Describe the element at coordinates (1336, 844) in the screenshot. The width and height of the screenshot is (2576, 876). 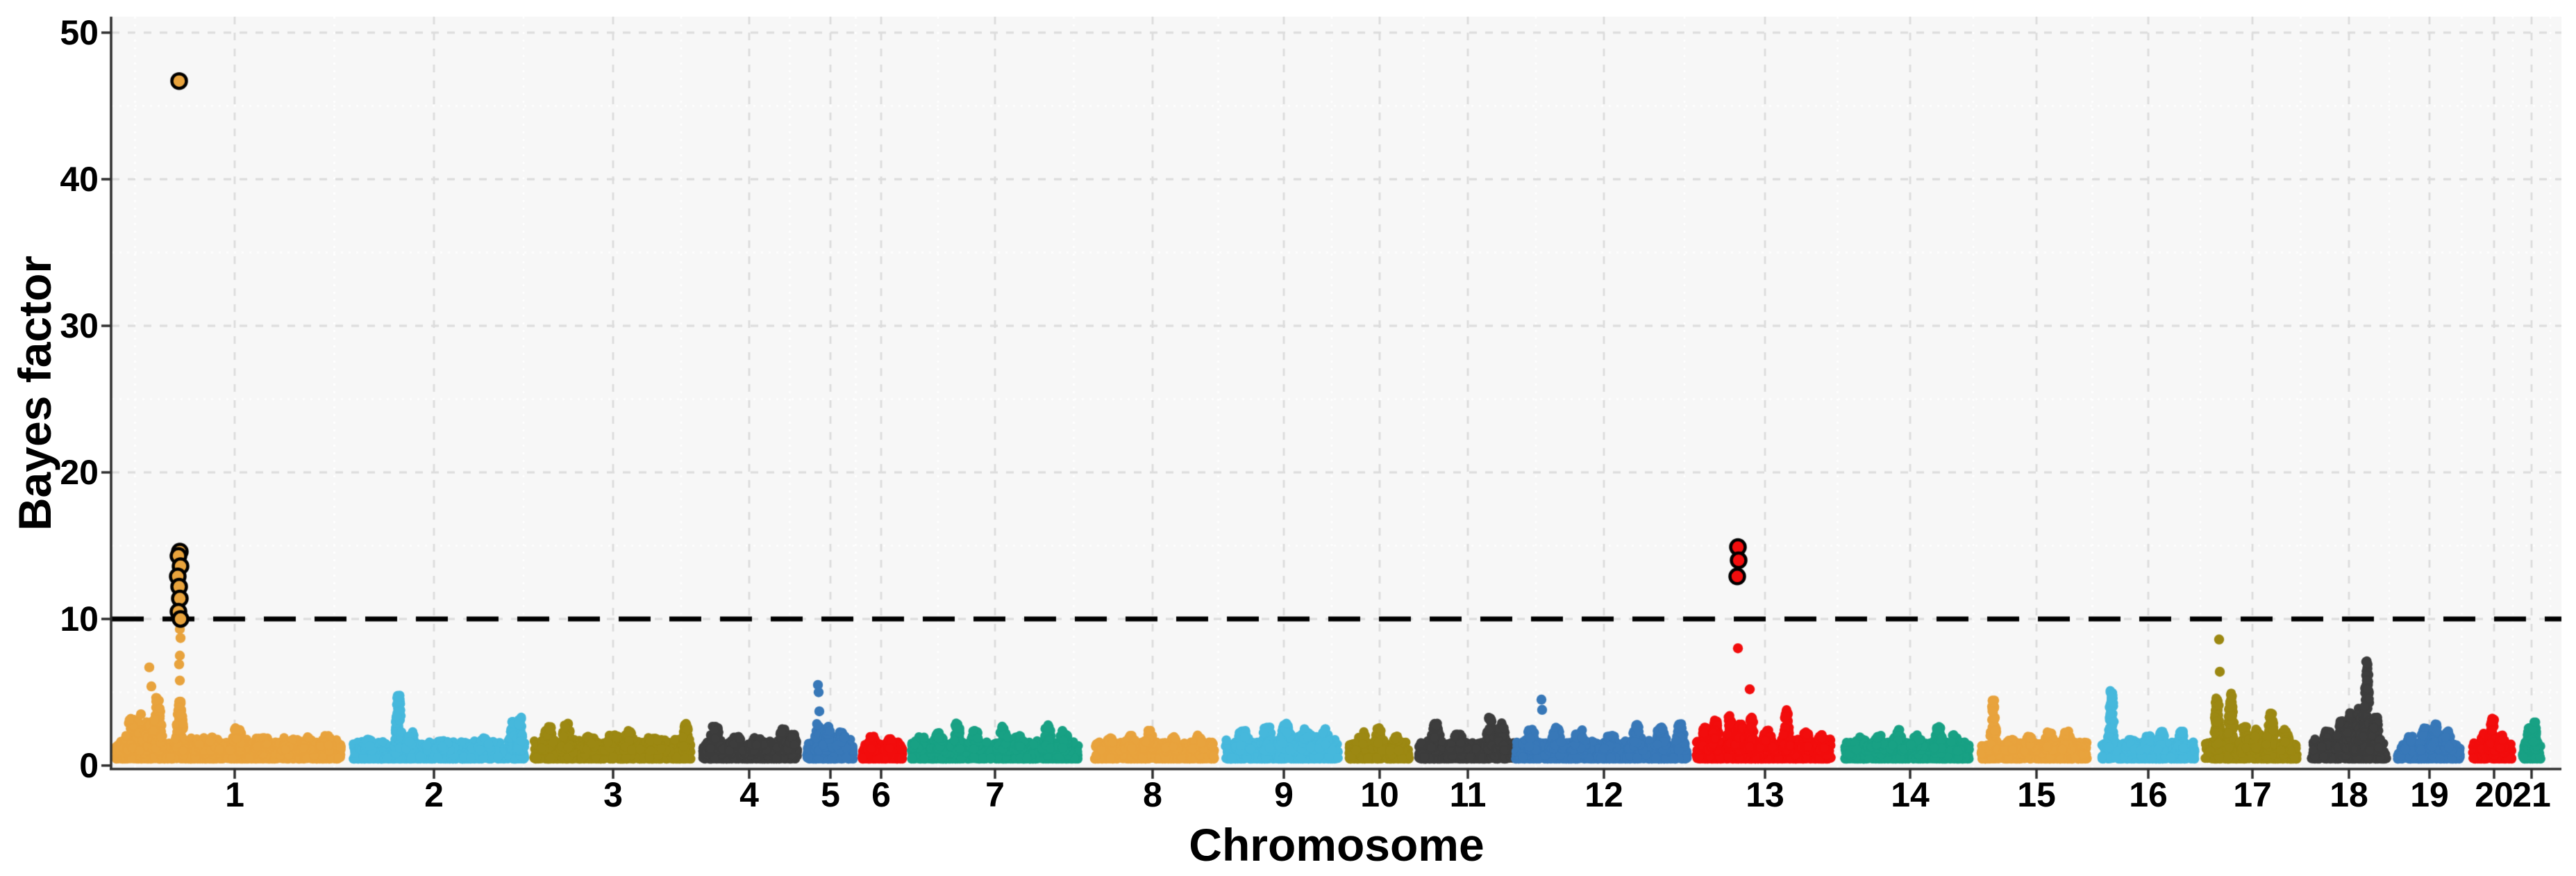
I see `x-axis-title: Chromosome` at that location.